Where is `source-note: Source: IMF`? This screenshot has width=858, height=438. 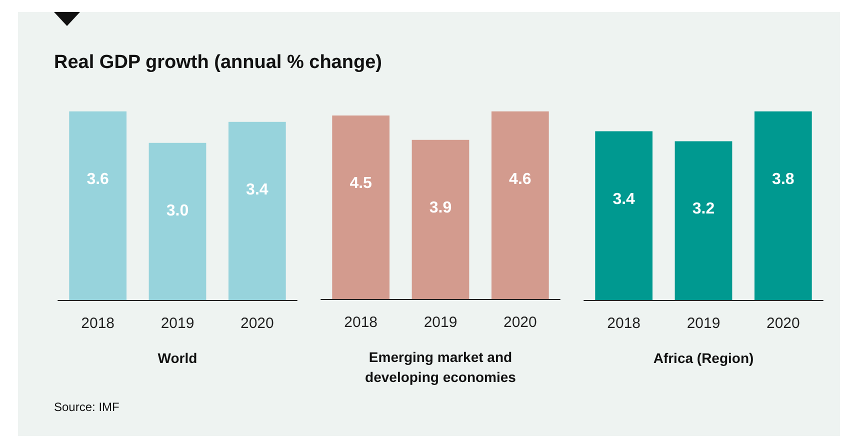 source-note: Source: IMF is located at coordinates (87, 407).